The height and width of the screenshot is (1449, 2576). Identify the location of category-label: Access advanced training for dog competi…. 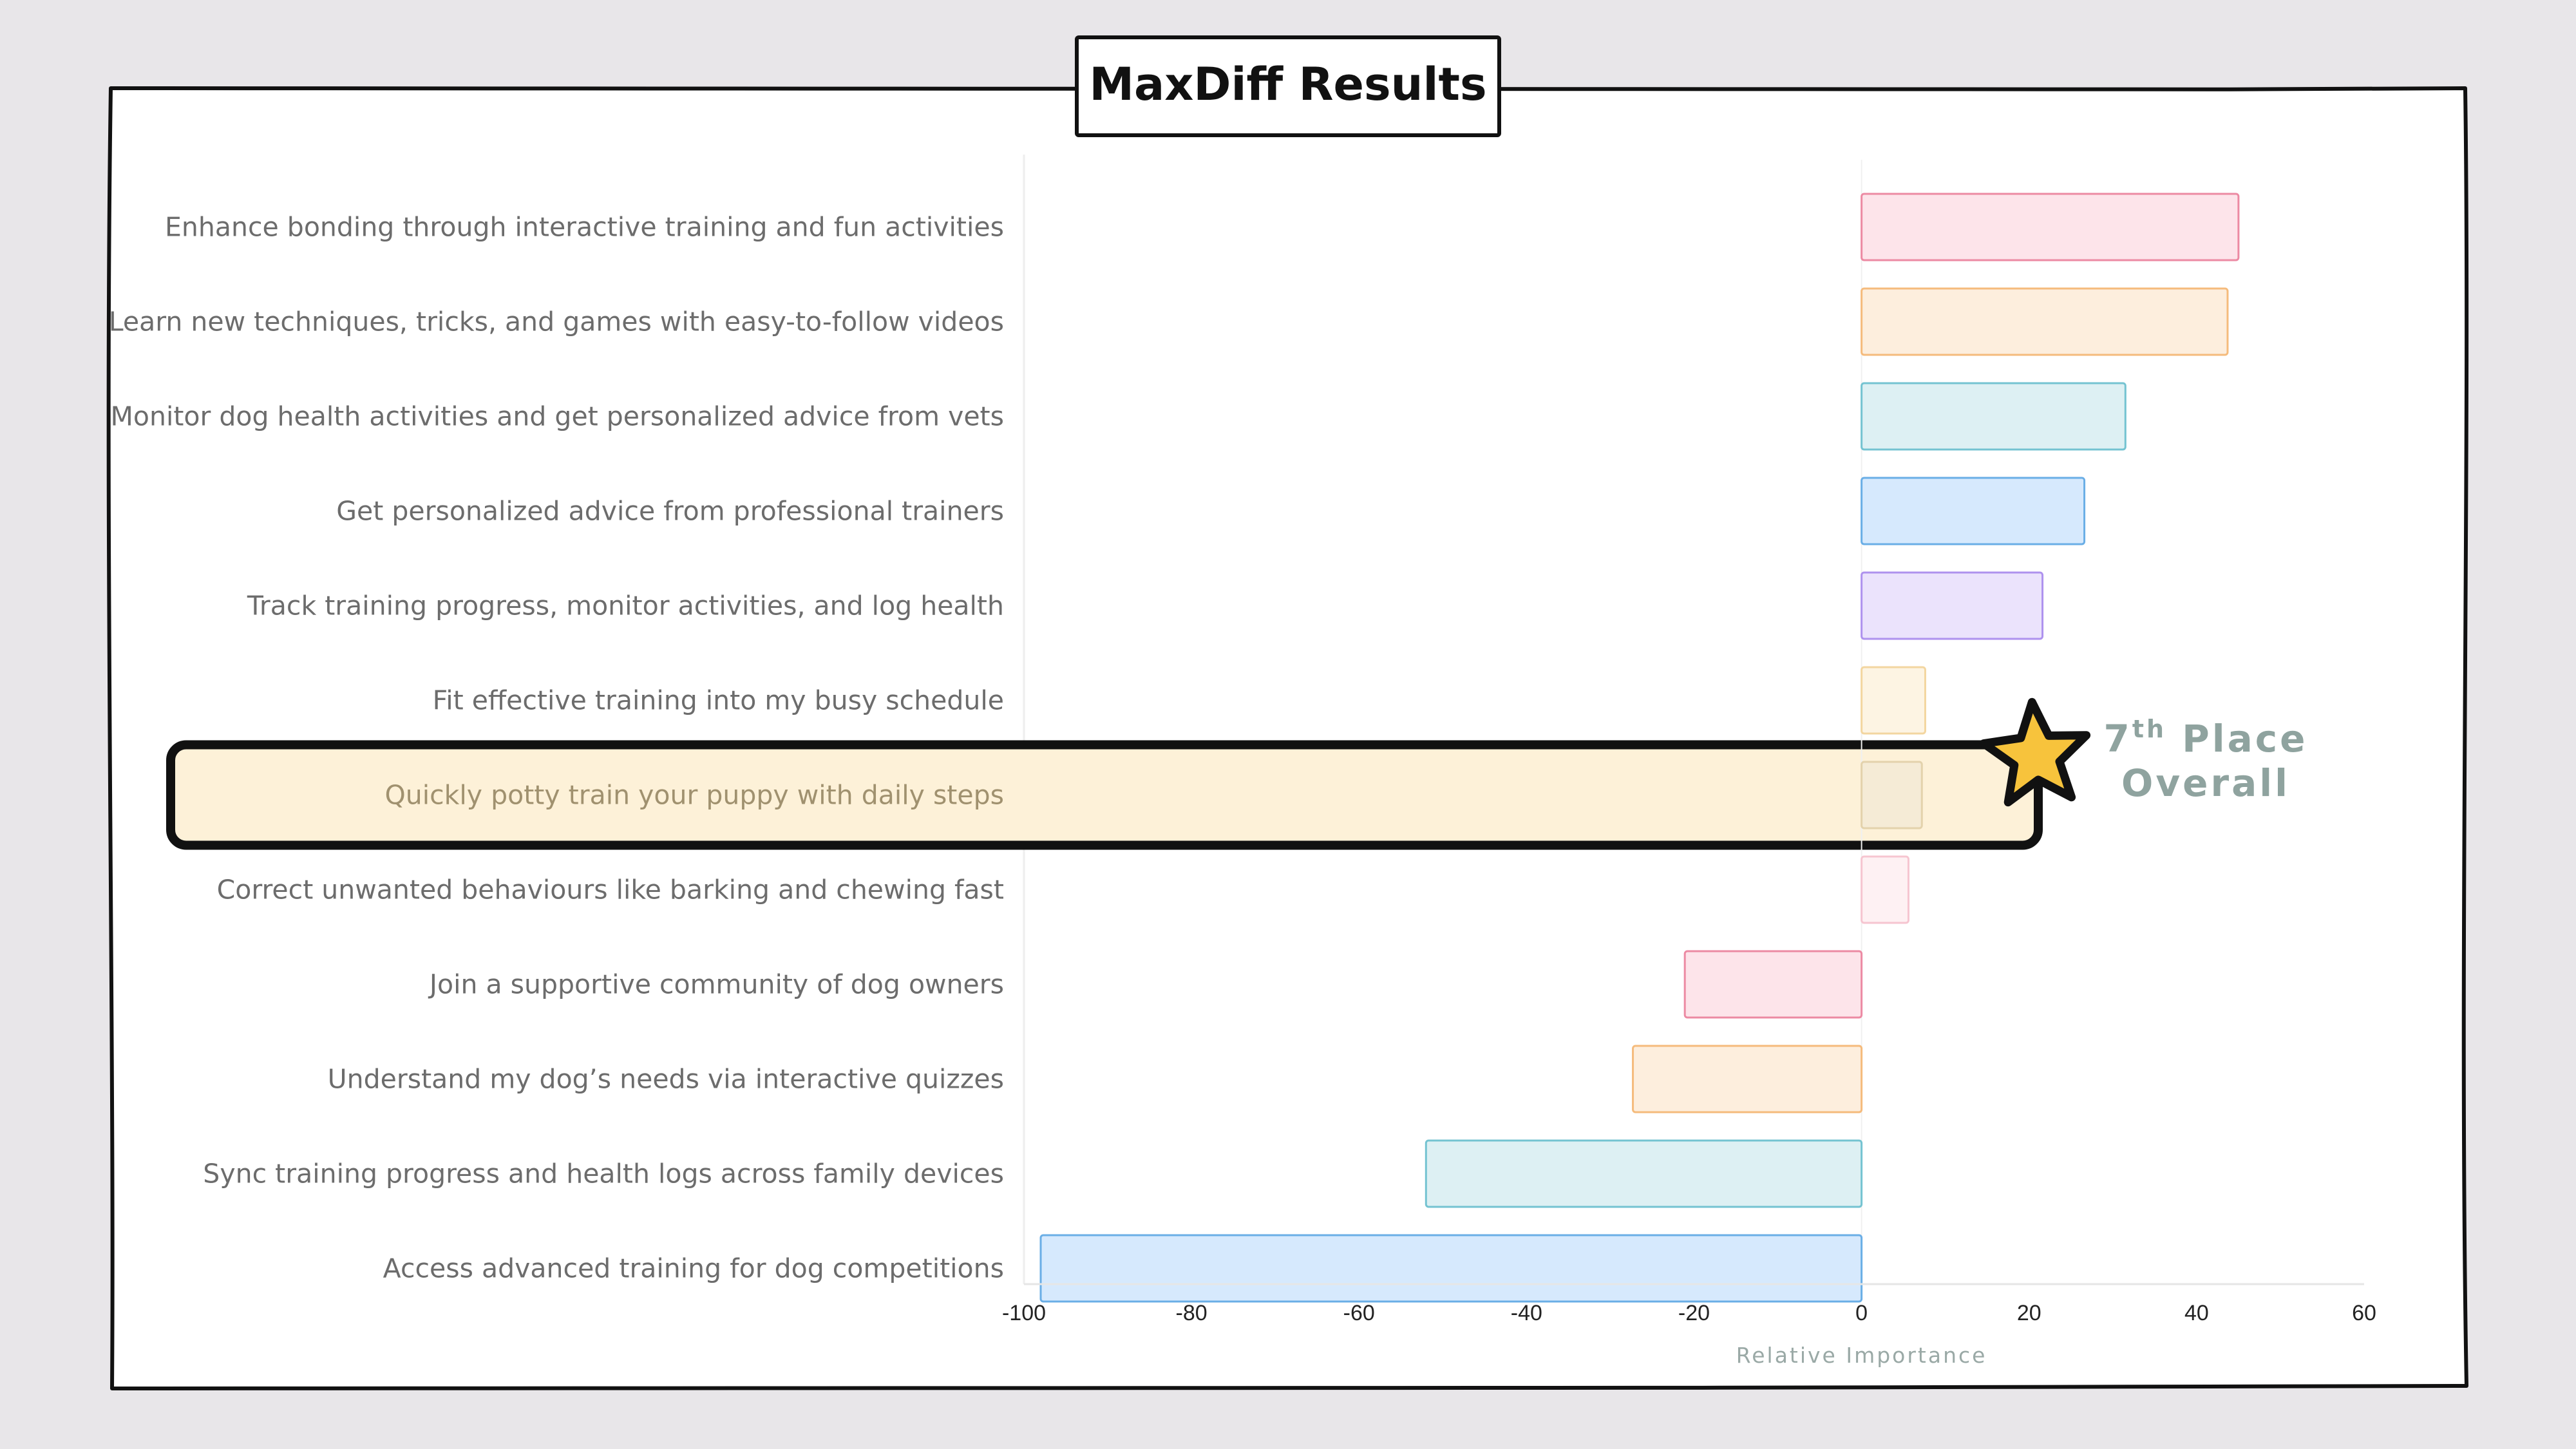
(693, 1268).